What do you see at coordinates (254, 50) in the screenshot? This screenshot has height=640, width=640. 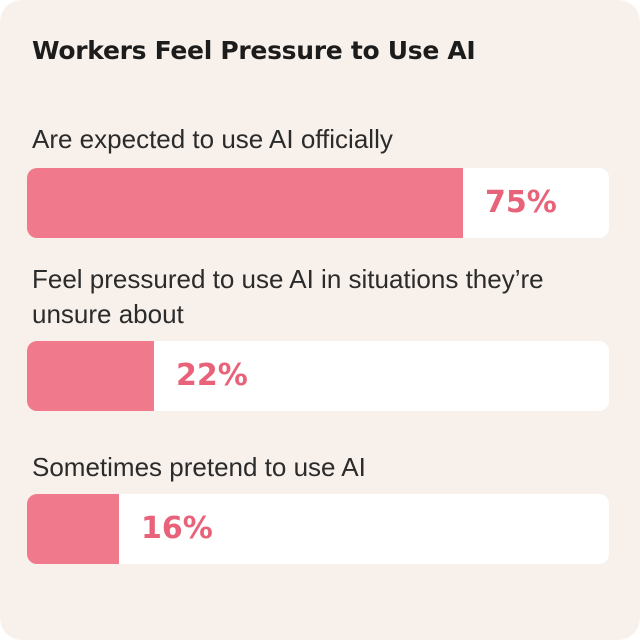 I see `chart-title: Workers Feel Pressure to Use AI` at bounding box center [254, 50].